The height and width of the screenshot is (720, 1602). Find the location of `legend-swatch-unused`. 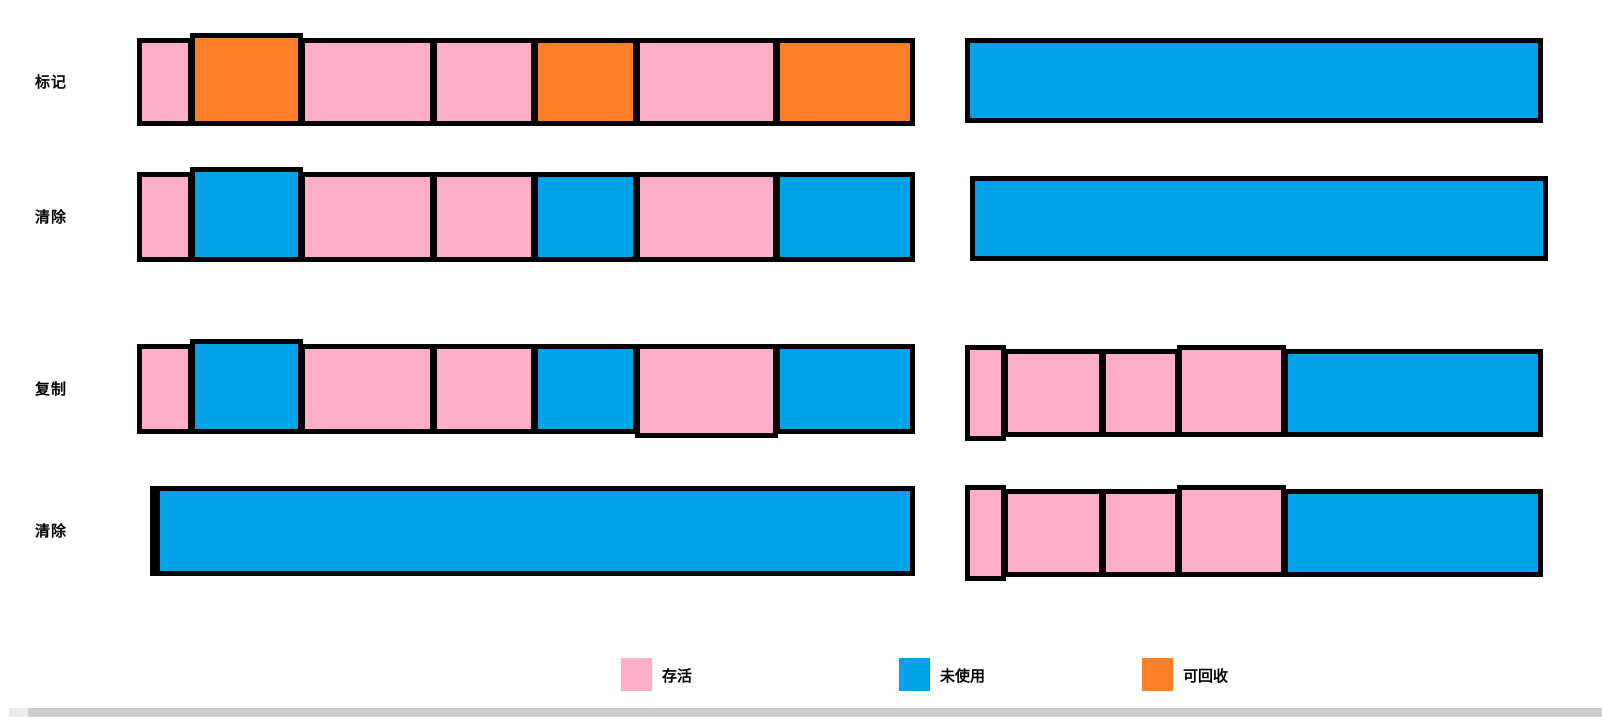

legend-swatch-unused is located at coordinates (914, 674).